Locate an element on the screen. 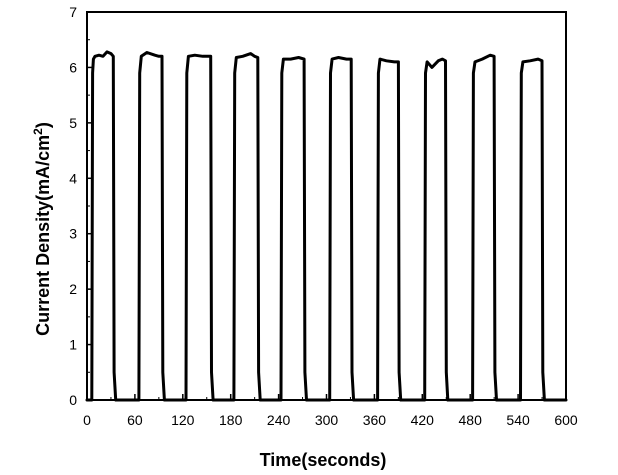 This screenshot has width=618, height=475. x-axis-title: Time(seconds) is located at coordinates (323, 460).